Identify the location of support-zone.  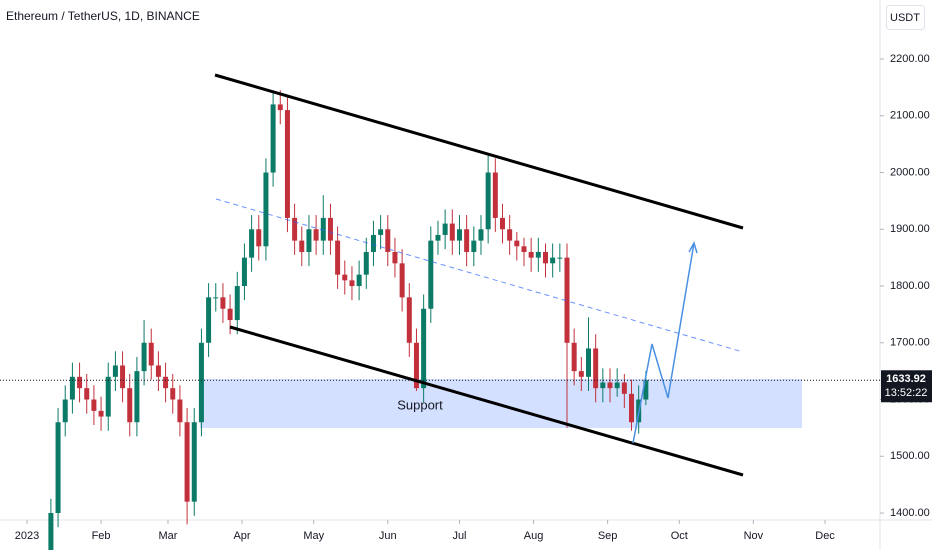
(501, 403).